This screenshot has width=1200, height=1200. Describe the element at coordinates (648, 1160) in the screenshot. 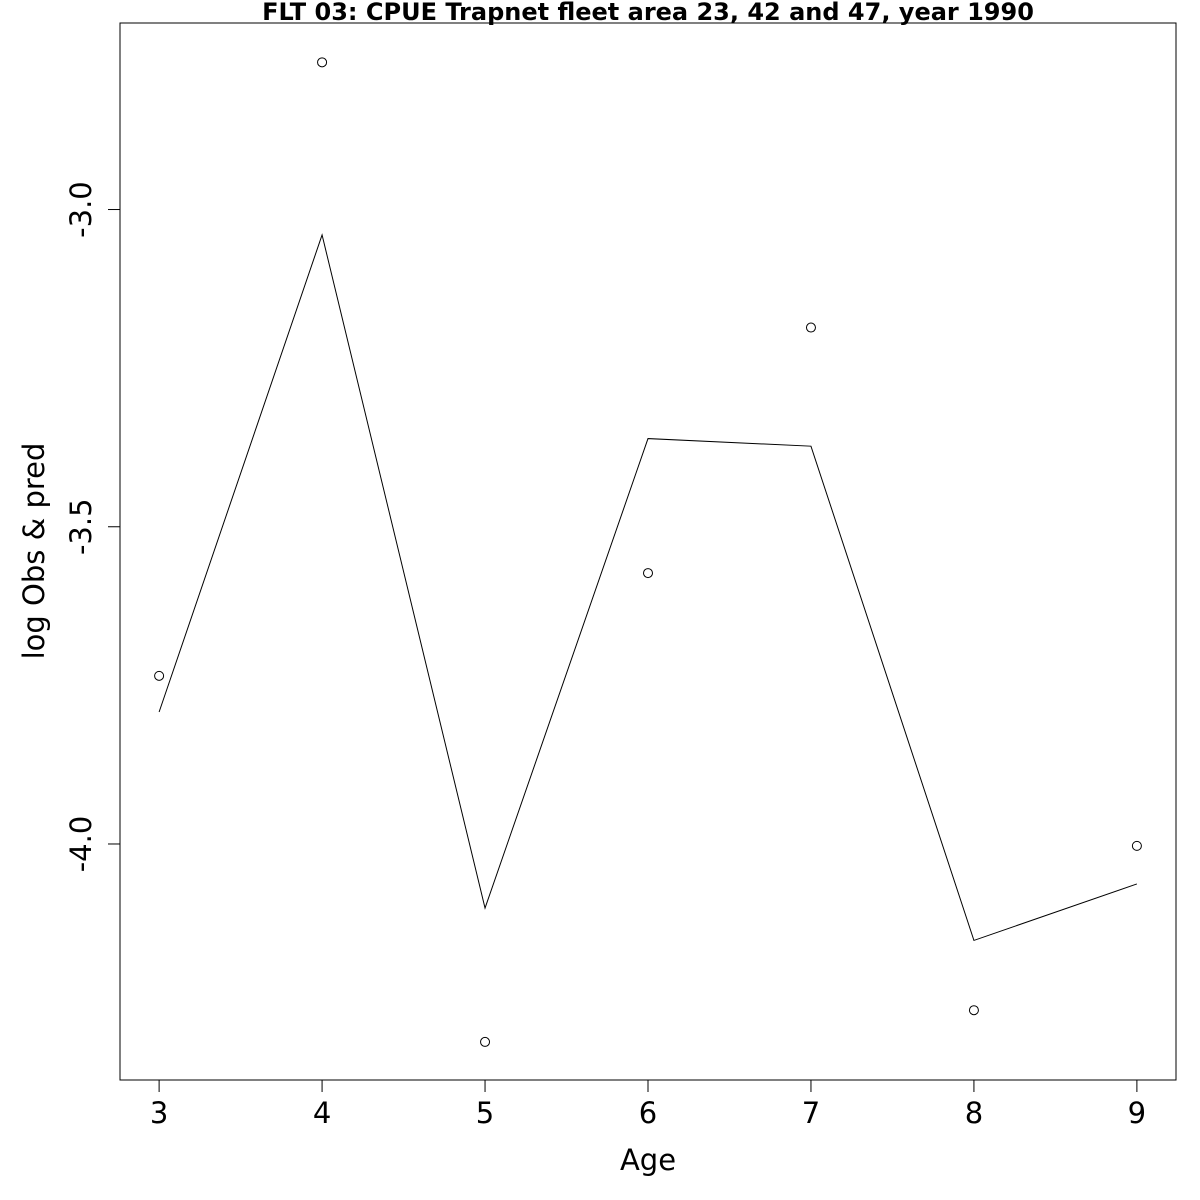

I see `x-axis-label: Age` at that location.